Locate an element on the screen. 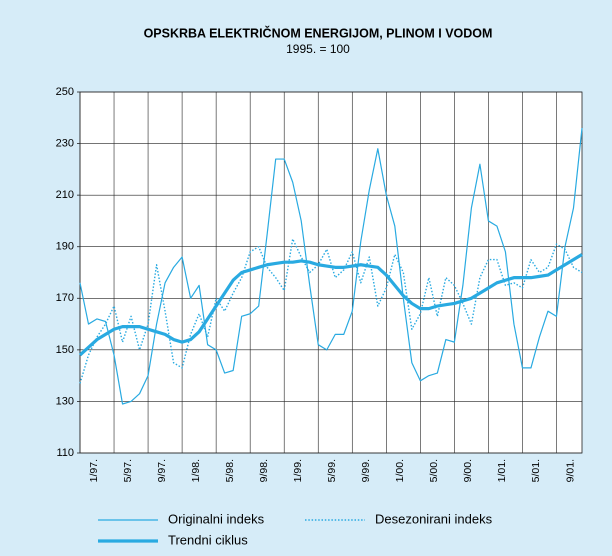 This screenshot has width=612, height=556. x-tick-label: 9/98. is located at coordinates (264, 470).